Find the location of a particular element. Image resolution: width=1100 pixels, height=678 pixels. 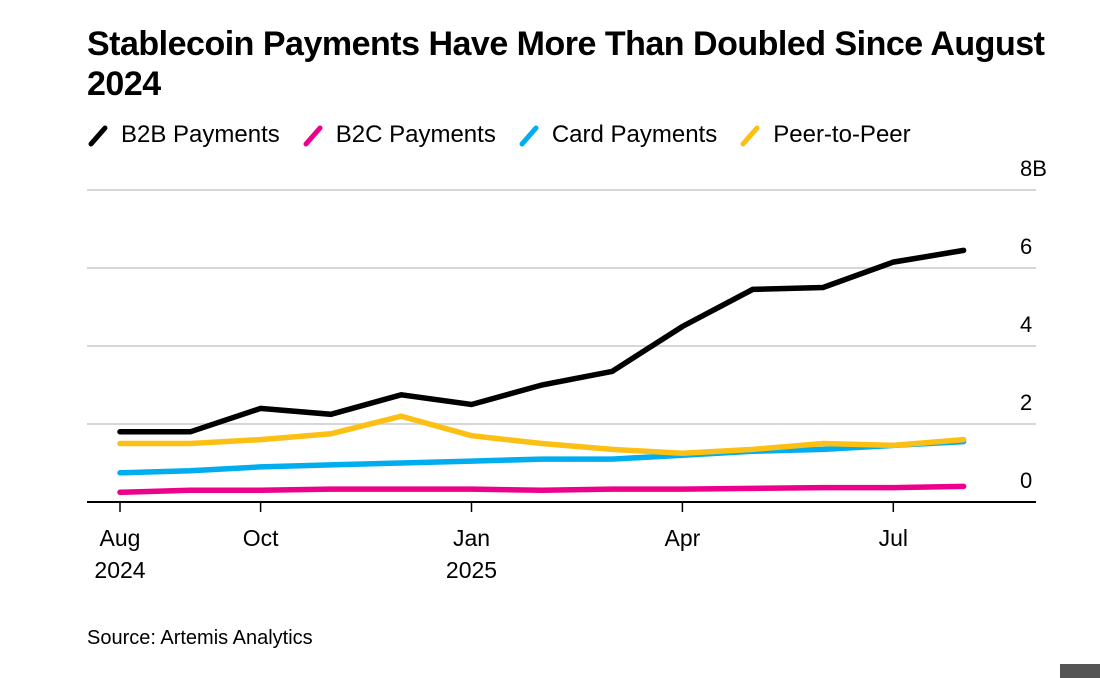

series-line-card-payments is located at coordinates (542, 457).